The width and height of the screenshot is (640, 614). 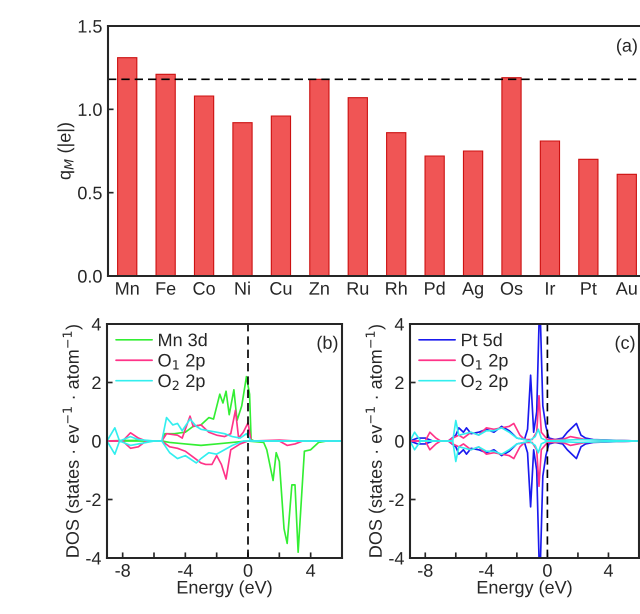 I want to click on y-tick-label: 1.0, so click(x=90, y=109).